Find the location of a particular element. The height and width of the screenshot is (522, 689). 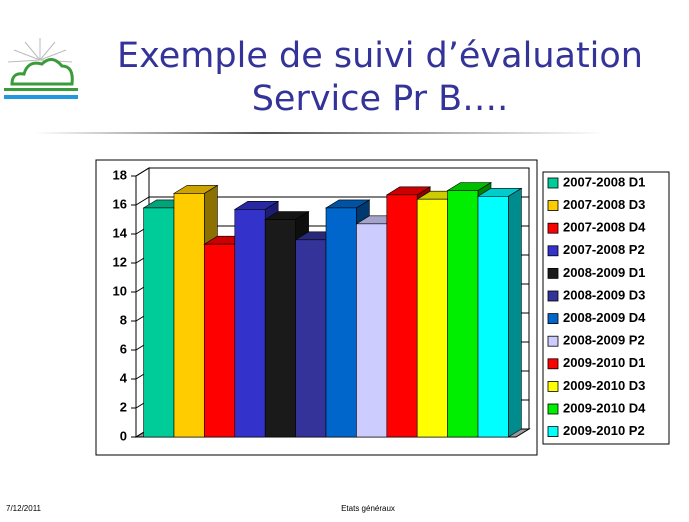

y-tick-label: 2 is located at coordinates (123, 406).